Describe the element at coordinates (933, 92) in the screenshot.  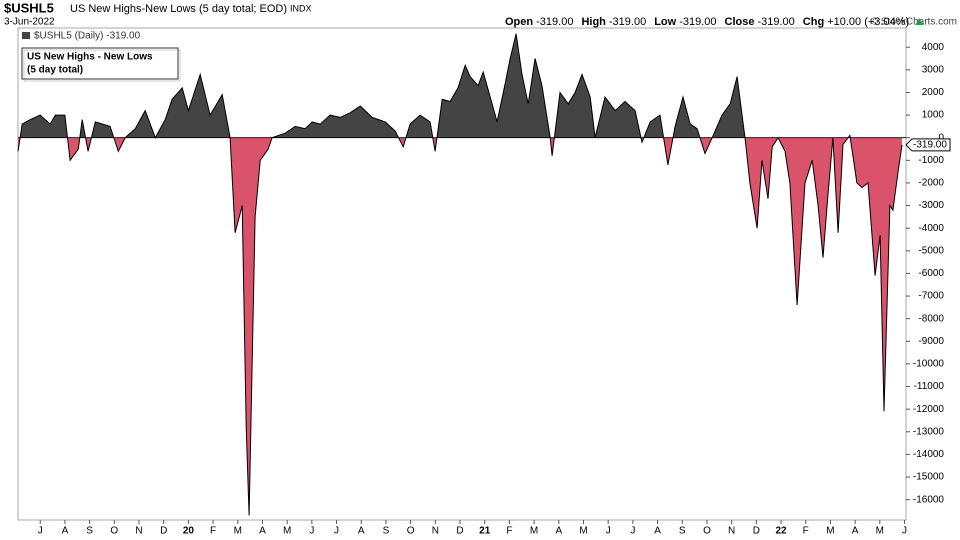
I see `y-tick-label: 2000` at that location.